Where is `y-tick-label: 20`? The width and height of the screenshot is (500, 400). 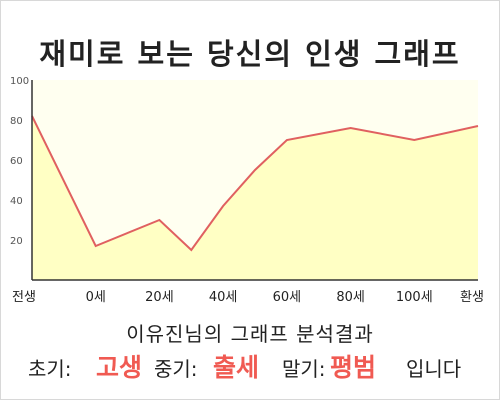 y-tick-label: 20 is located at coordinates (16, 241).